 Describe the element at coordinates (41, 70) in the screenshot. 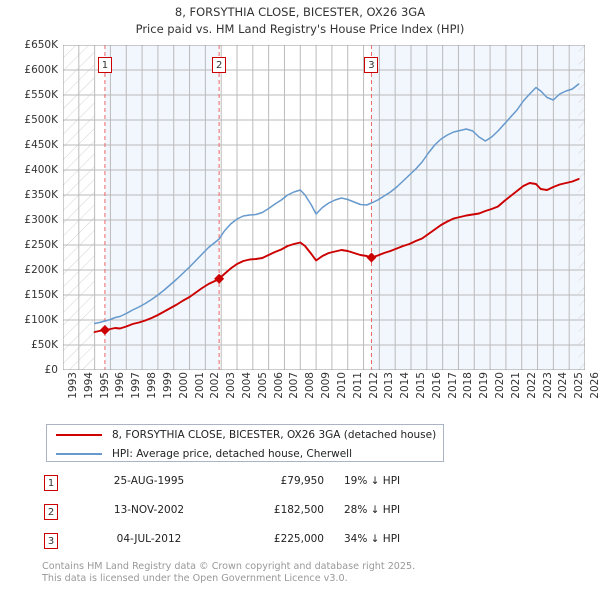

I see `y-axis-tick-label: £600K` at that location.